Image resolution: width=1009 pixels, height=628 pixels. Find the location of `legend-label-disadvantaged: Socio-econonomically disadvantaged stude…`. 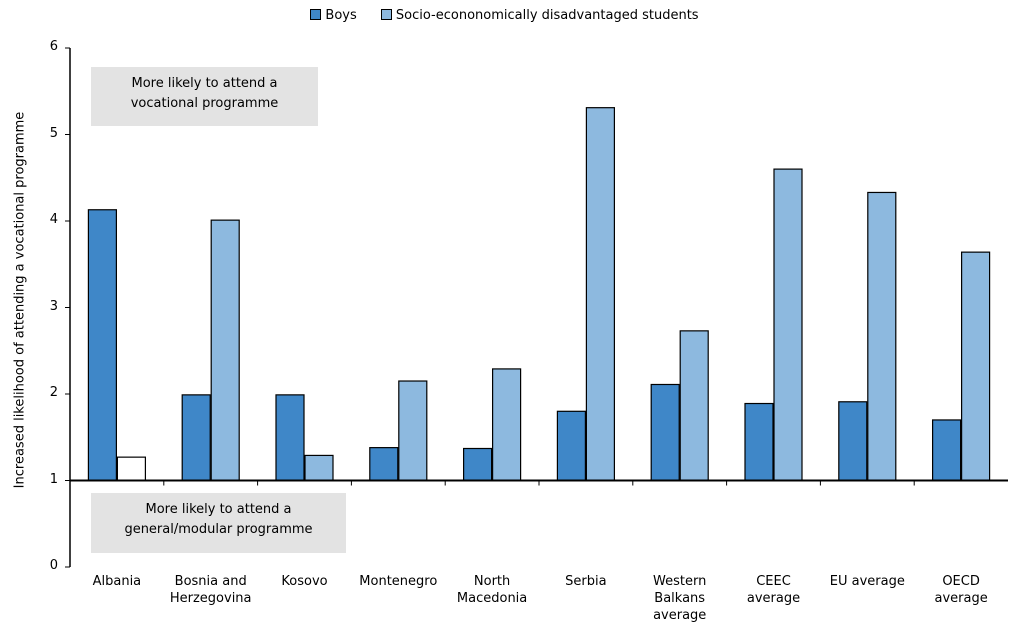

legend-label-disadvantaged: Socio-econonomically disadvantaged stude… is located at coordinates (547, 15).